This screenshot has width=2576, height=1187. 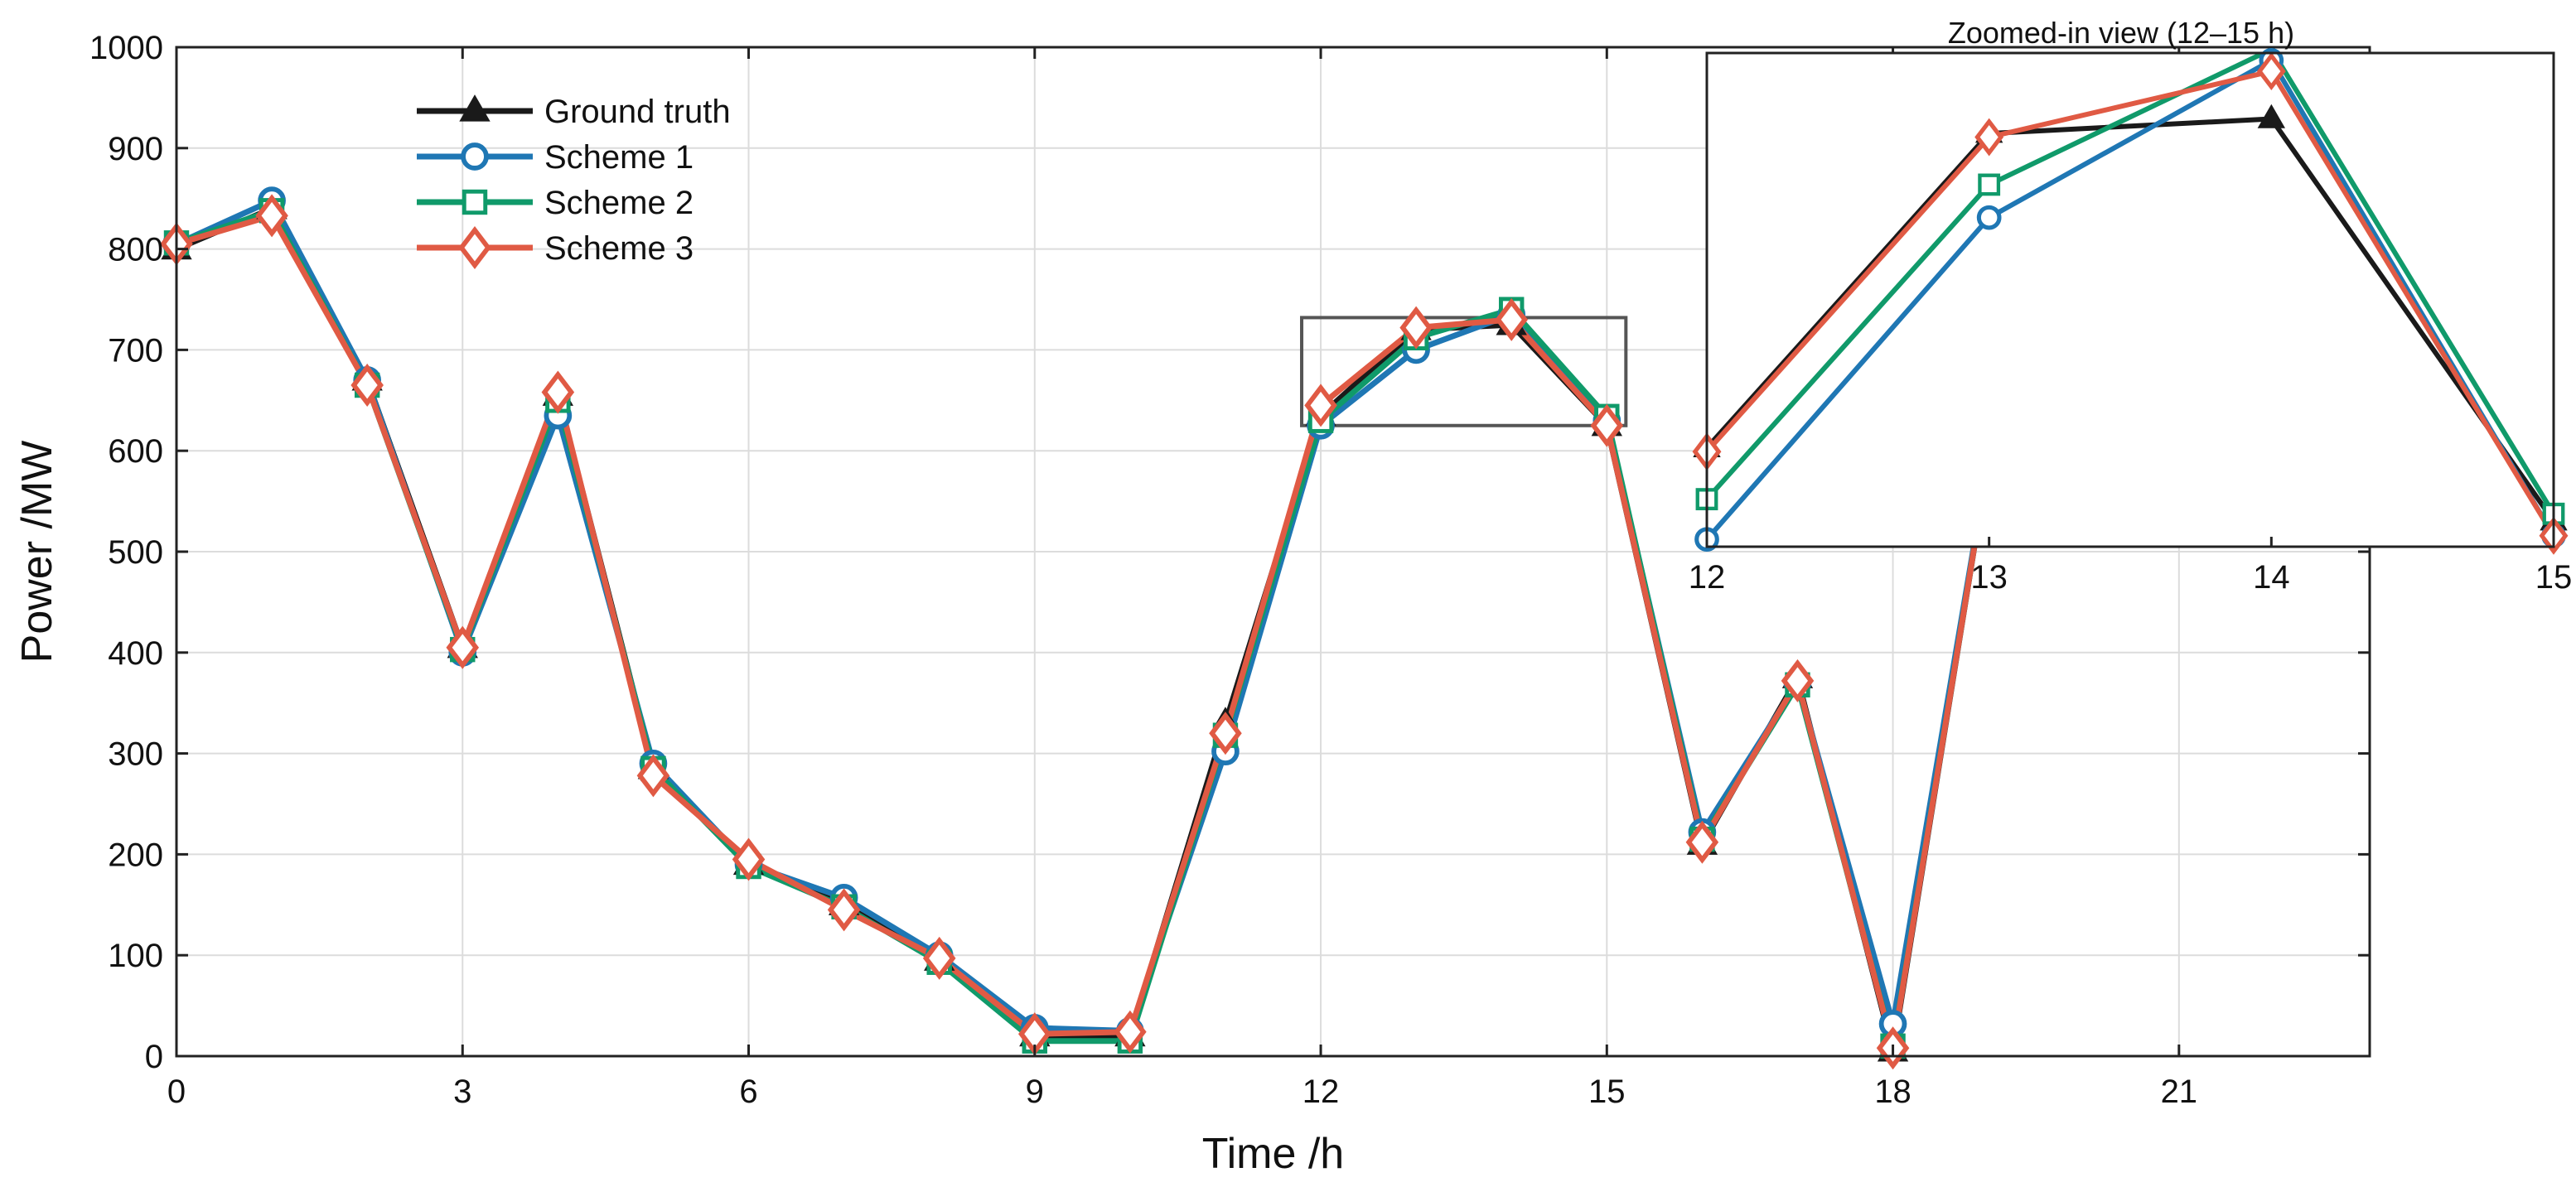 I want to click on inset-title: Zoomed-in view (12–15 h), so click(x=2121, y=33).